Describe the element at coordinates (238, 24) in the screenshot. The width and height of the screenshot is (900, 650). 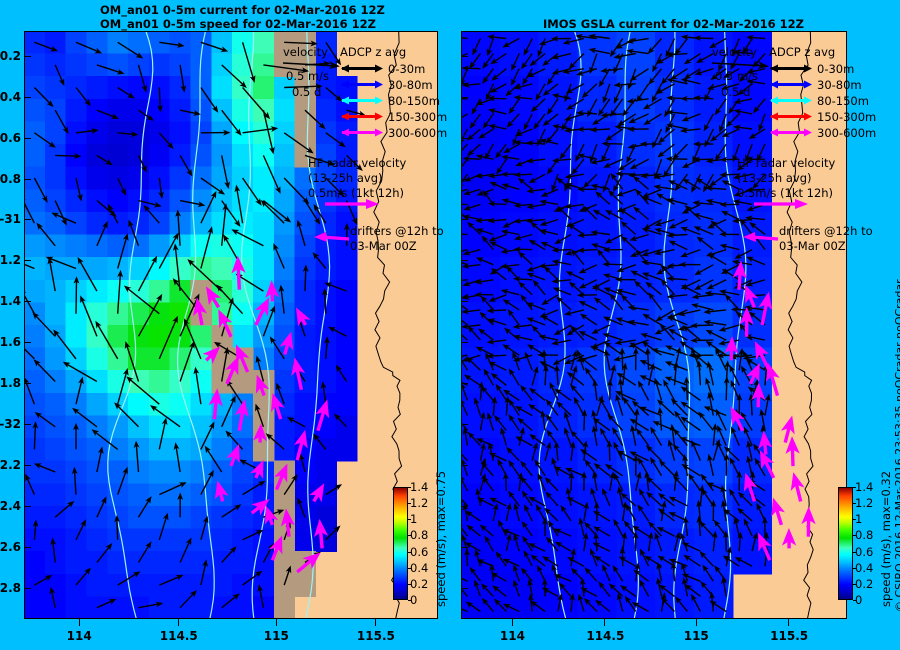
I see `left-panel-title-speed: OM_an01 0-5m speed for 02-Mar-2016 12Z` at that location.